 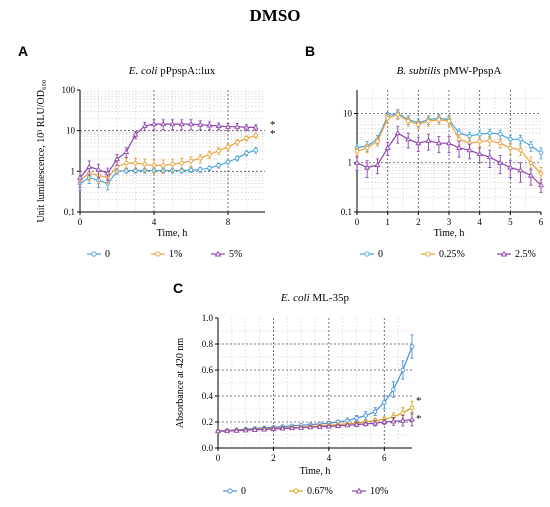 I want to click on x-axis-label: Time, h, so click(x=449, y=233).